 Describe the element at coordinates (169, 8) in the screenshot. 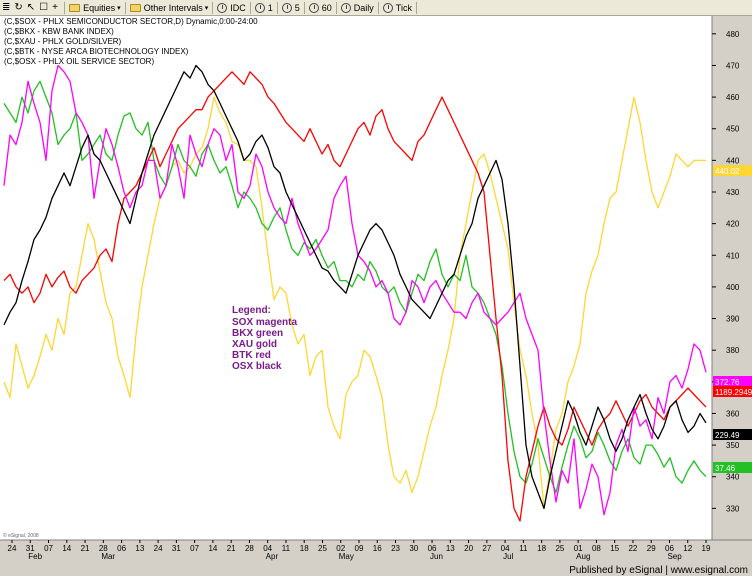

I see `other-intervals-menu: Other Intervals ▾` at that location.